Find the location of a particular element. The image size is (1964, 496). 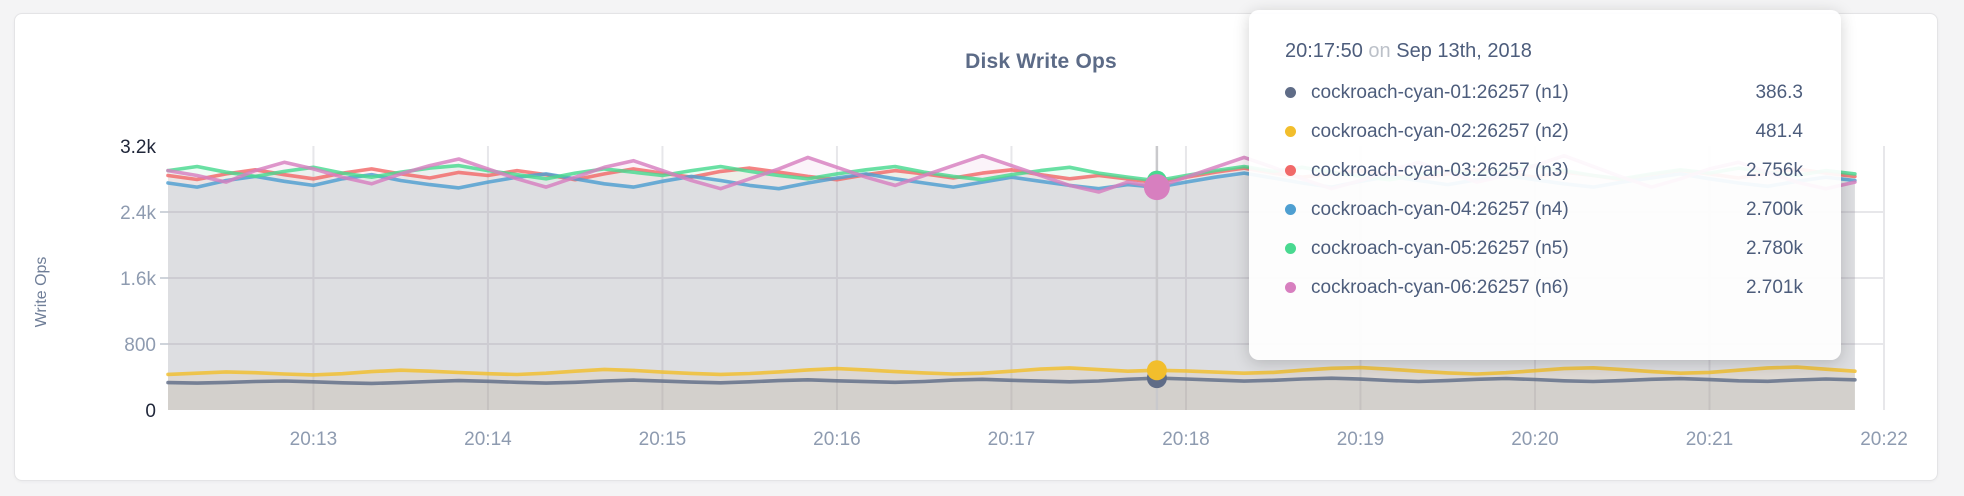

series-value: 386.3 is located at coordinates (1779, 92).